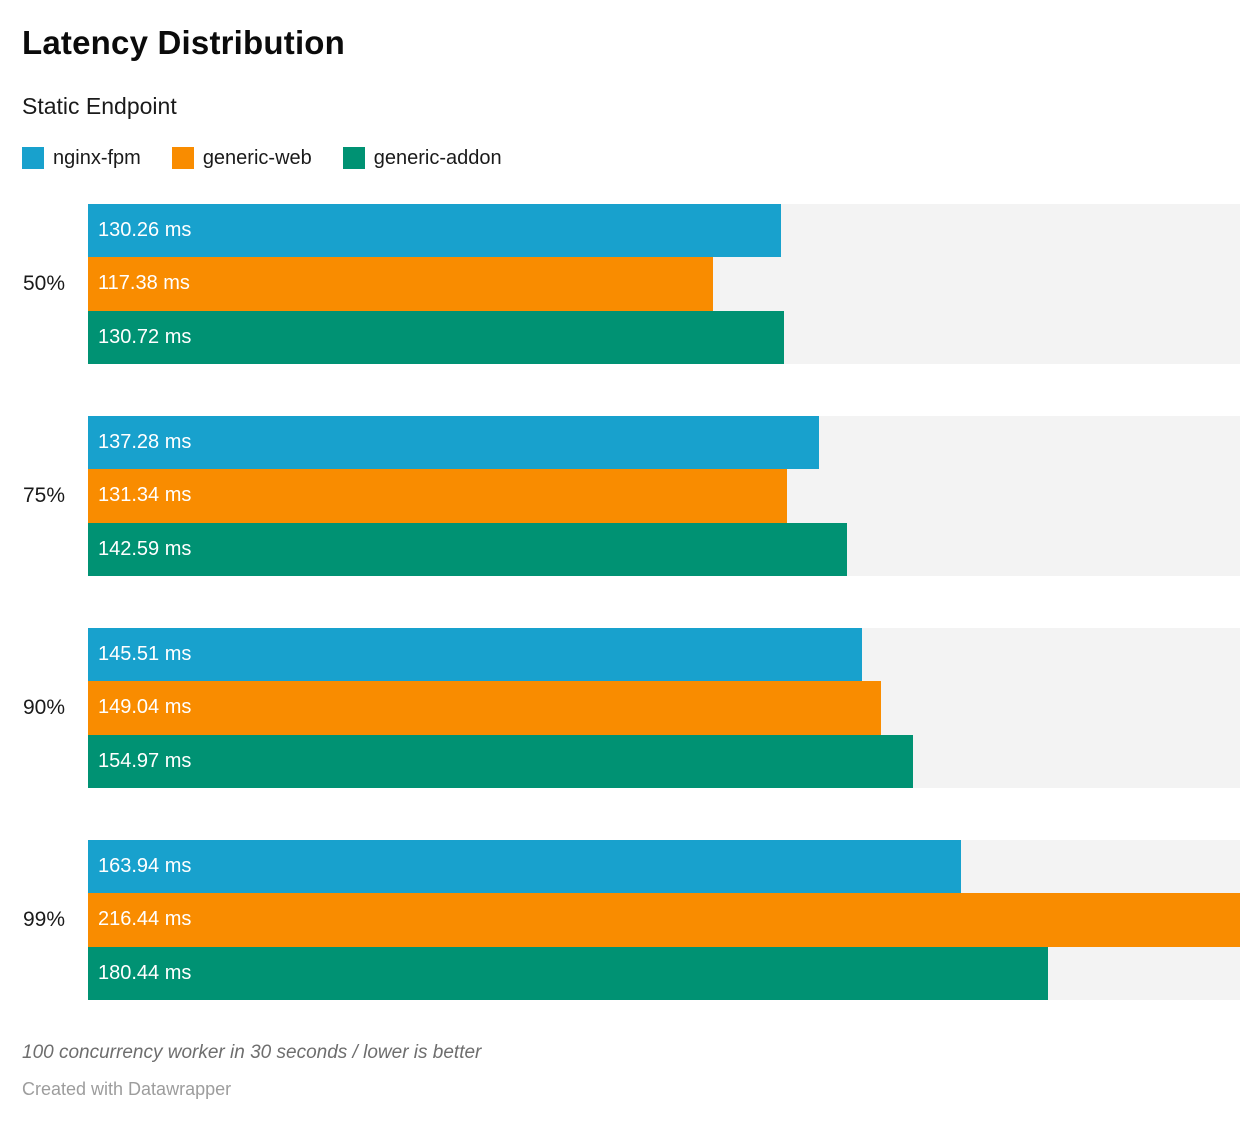 This screenshot has height=1126, width=1240. I want to click on legend-item-nginx-fpm: nginx-fpm, so click(81, 158).